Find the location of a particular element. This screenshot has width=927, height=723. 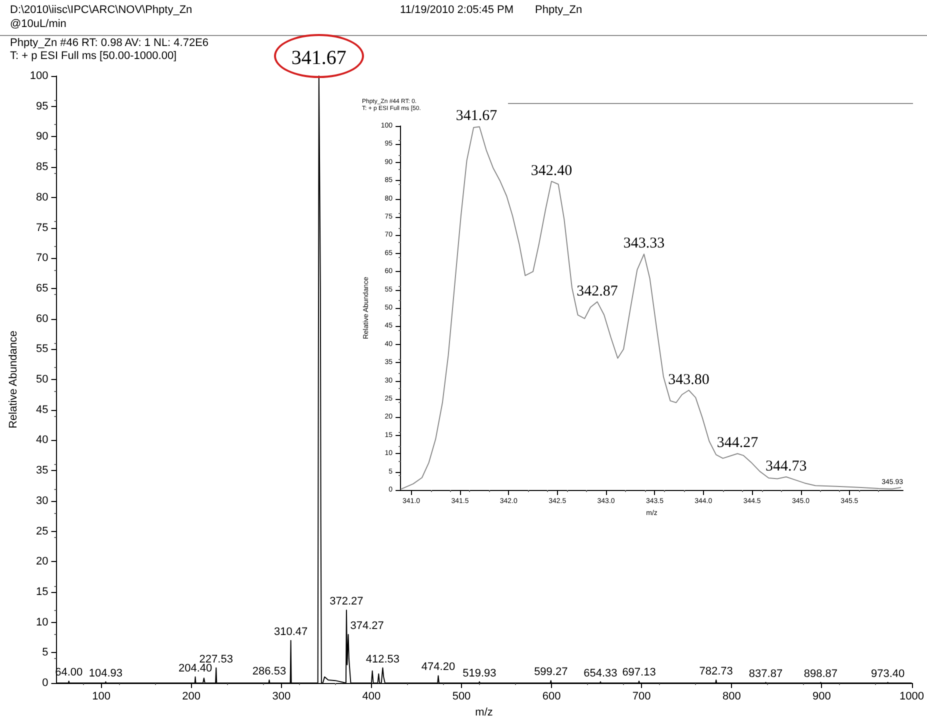

y-tick-label: 100 is located at coordinates (39, 76).